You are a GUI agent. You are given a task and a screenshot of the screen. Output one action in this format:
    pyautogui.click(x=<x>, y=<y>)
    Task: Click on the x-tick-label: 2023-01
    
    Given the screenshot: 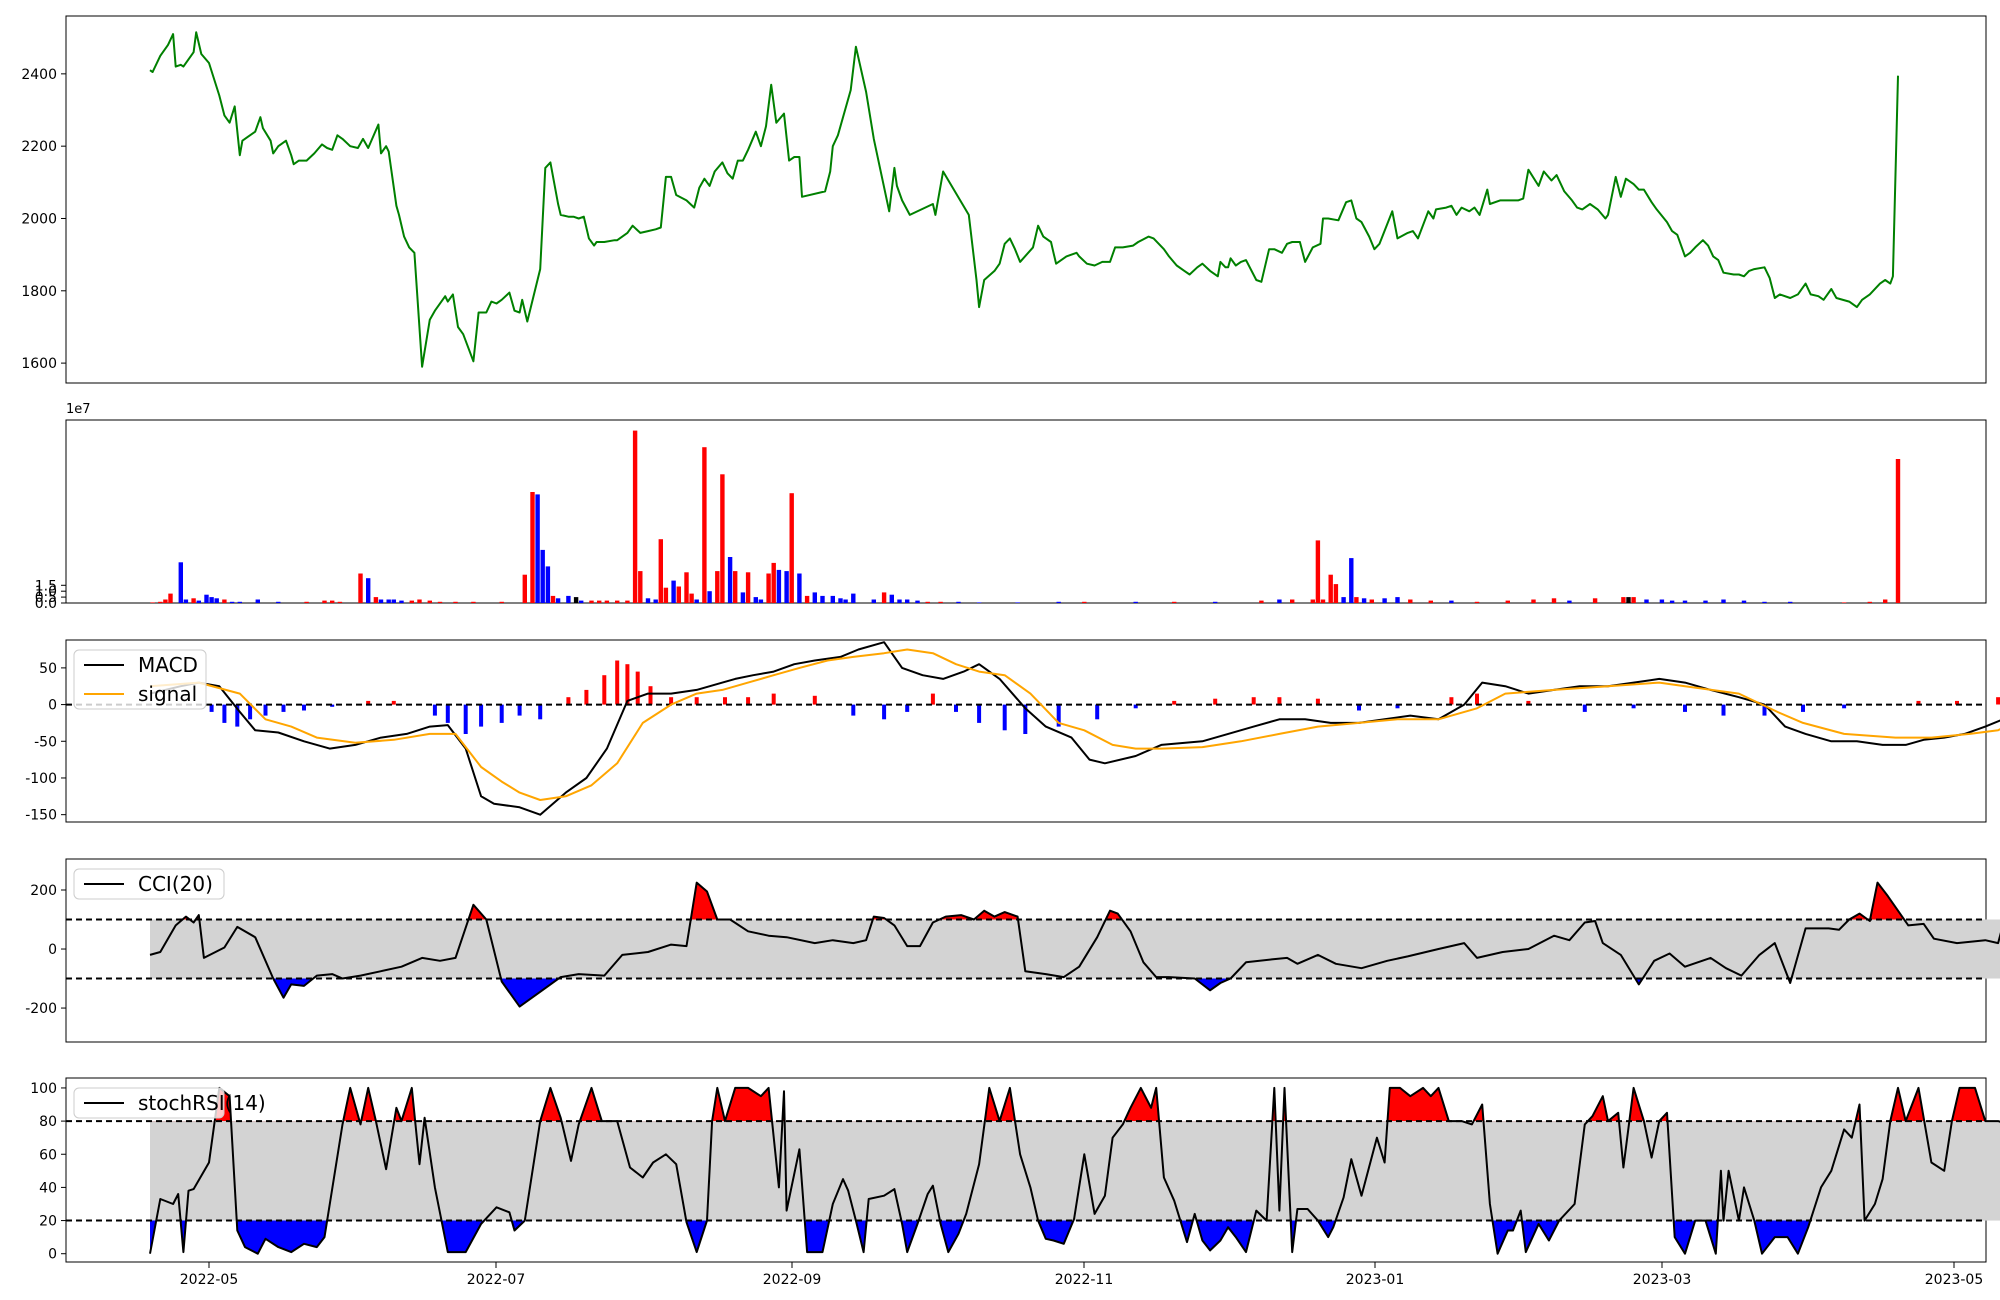 What is the action you would take?
    pyautogui.click(x=1375, y=1280)
    